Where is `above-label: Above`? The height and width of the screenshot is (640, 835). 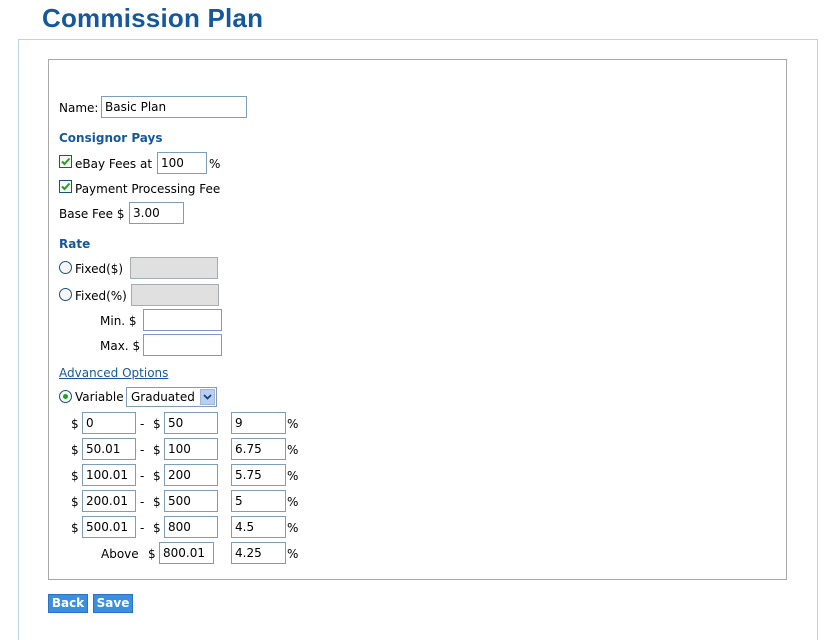 above-label: Above is located at coordinates (120, 554).